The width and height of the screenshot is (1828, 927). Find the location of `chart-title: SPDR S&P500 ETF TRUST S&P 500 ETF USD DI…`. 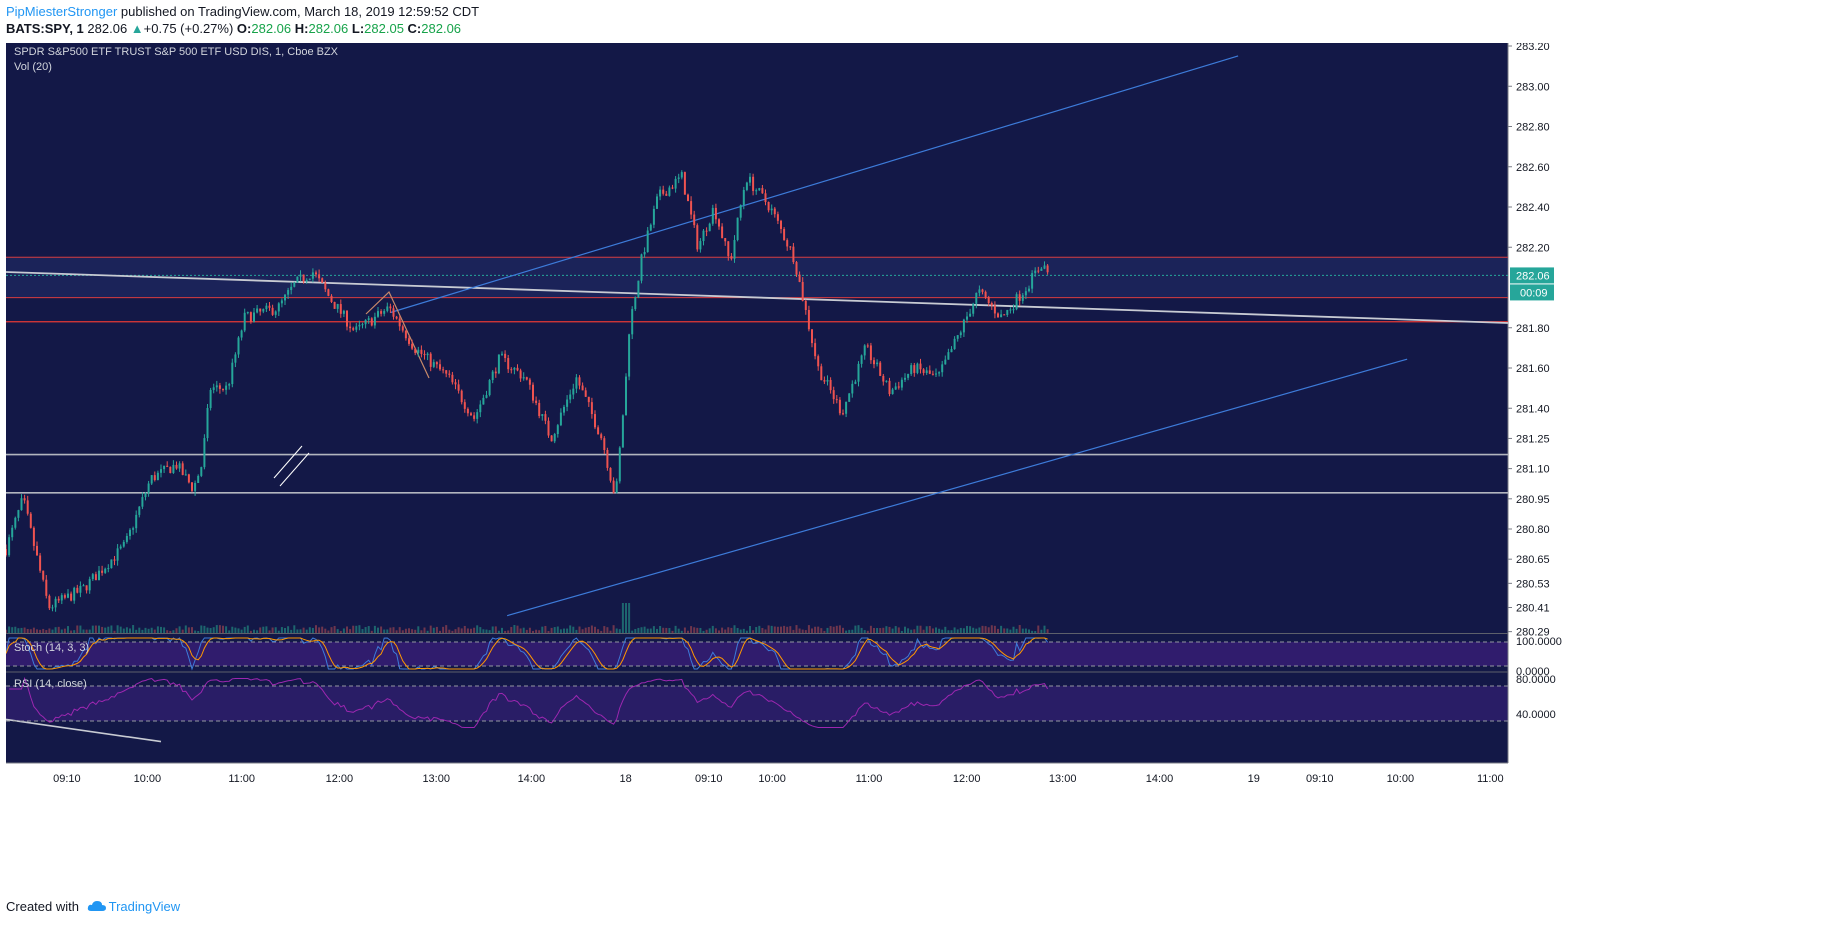

chart-title: SPDR S&P500 ETF TRUST S&P 500 ETF USD DI… is located at coordinates (176, 52).